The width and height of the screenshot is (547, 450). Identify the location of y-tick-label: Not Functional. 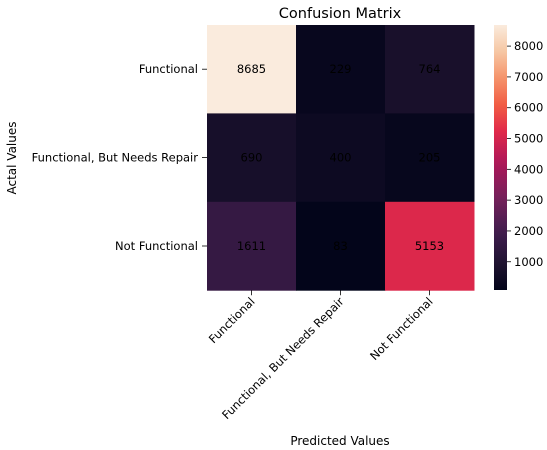
(156, 246).